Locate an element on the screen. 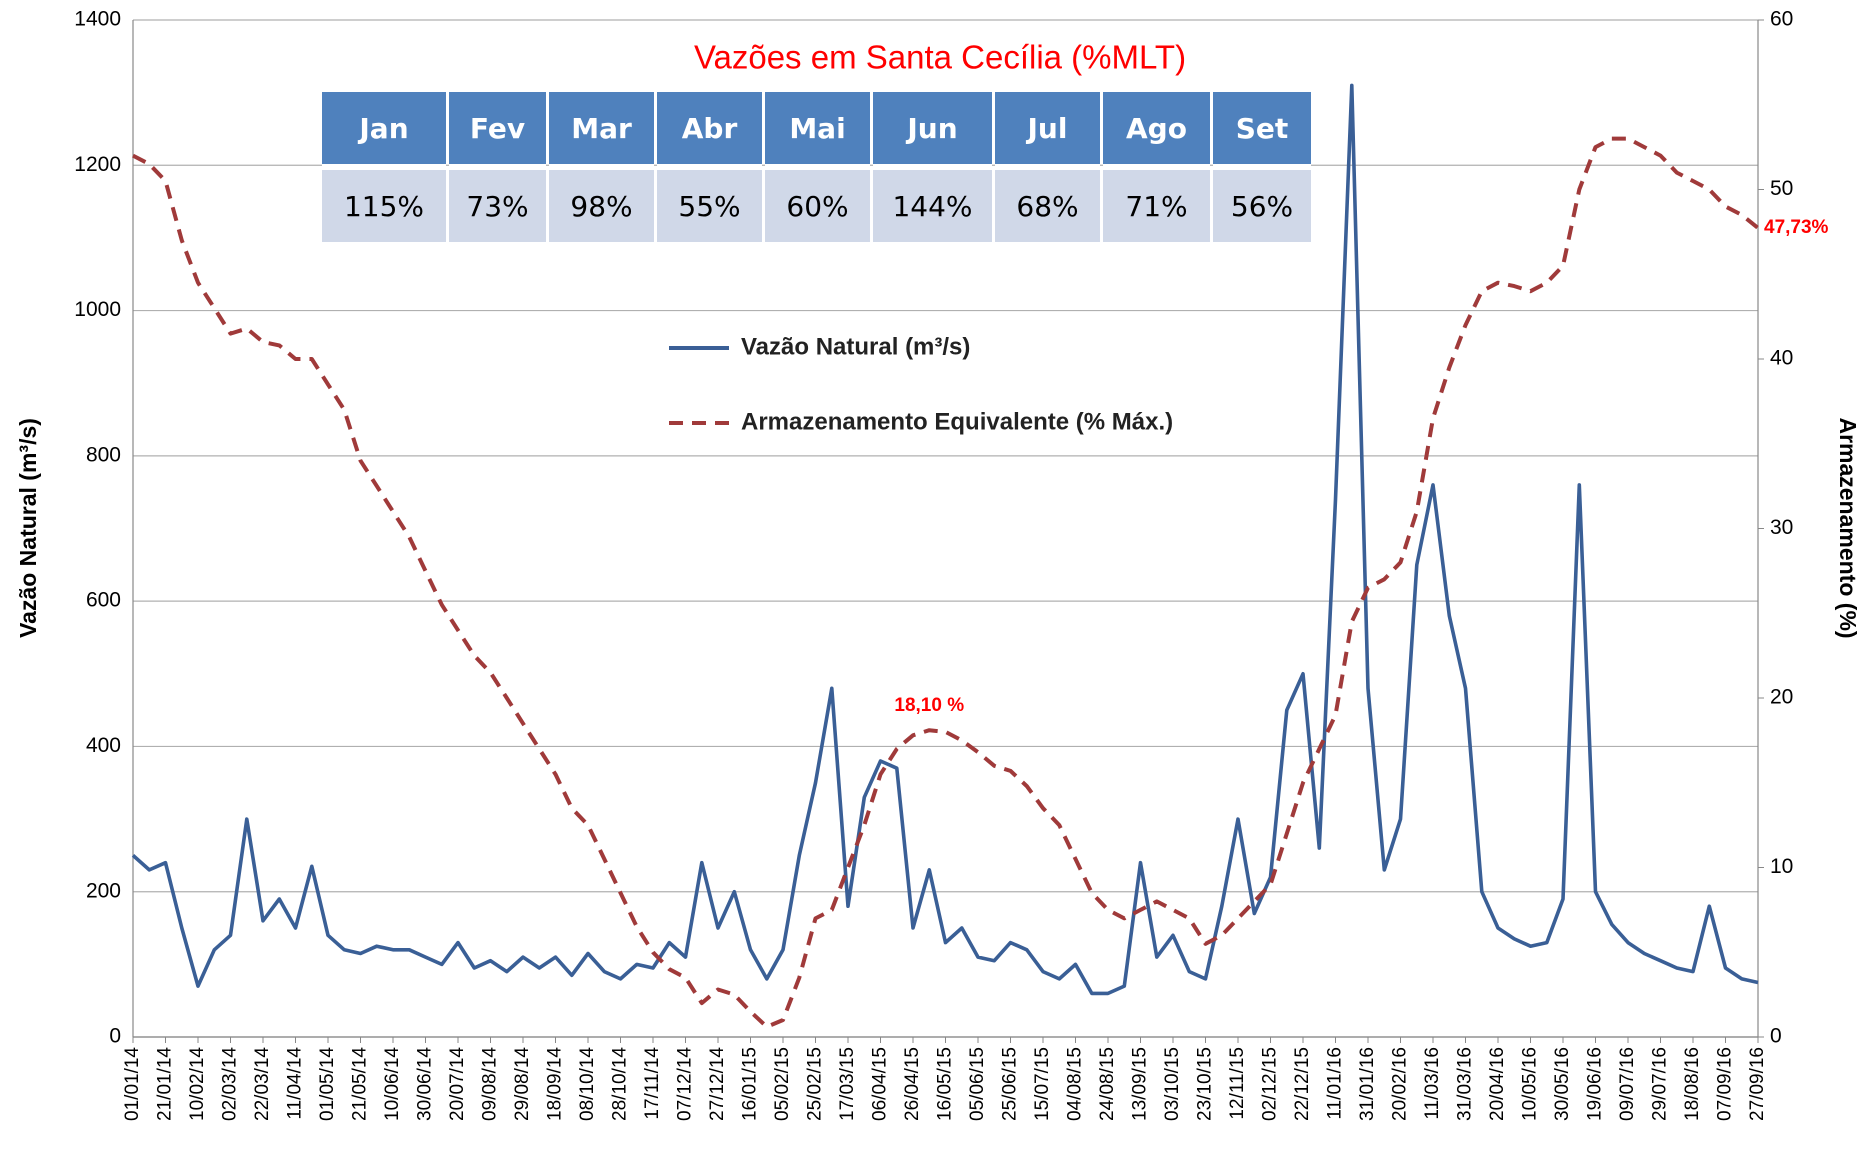 This screenshot has width=1868, height=1152. table-row: 115% 73% 98% 55% 60% 144% 68% 71% 56% is located at coordinates (816, 203).